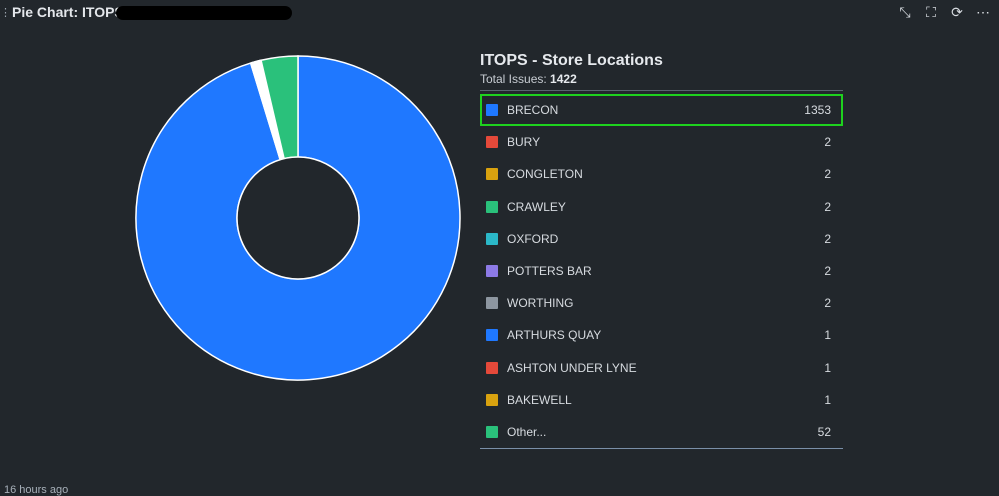 The image size is (999, 496). What do you see at coordinates (905, 12) in the screenshot?
I see `collapse-icon: ⤡` at bounding box center [905, 12].